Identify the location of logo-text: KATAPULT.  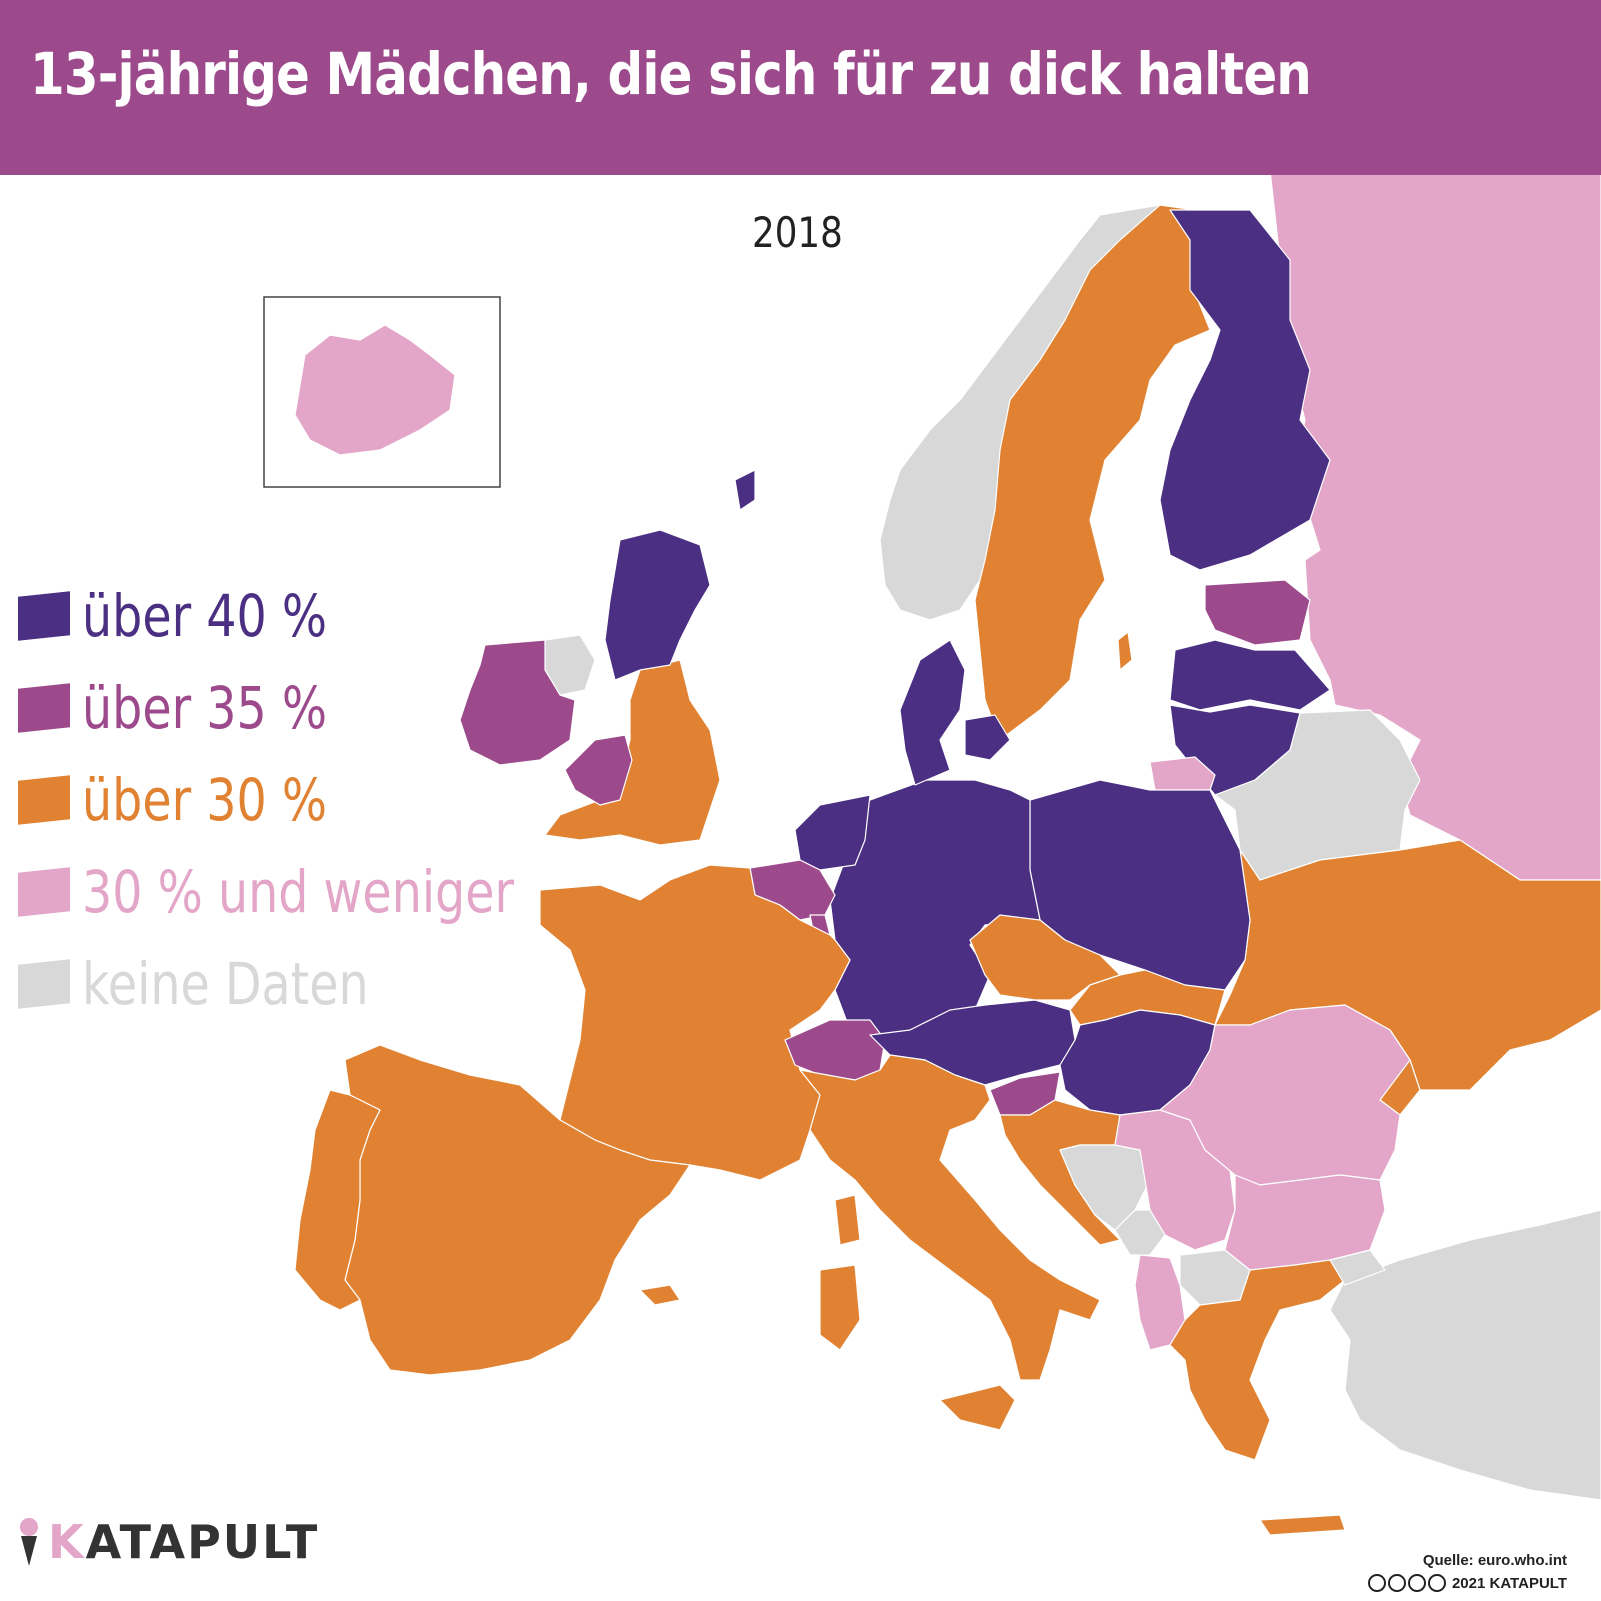
(183, 1542).